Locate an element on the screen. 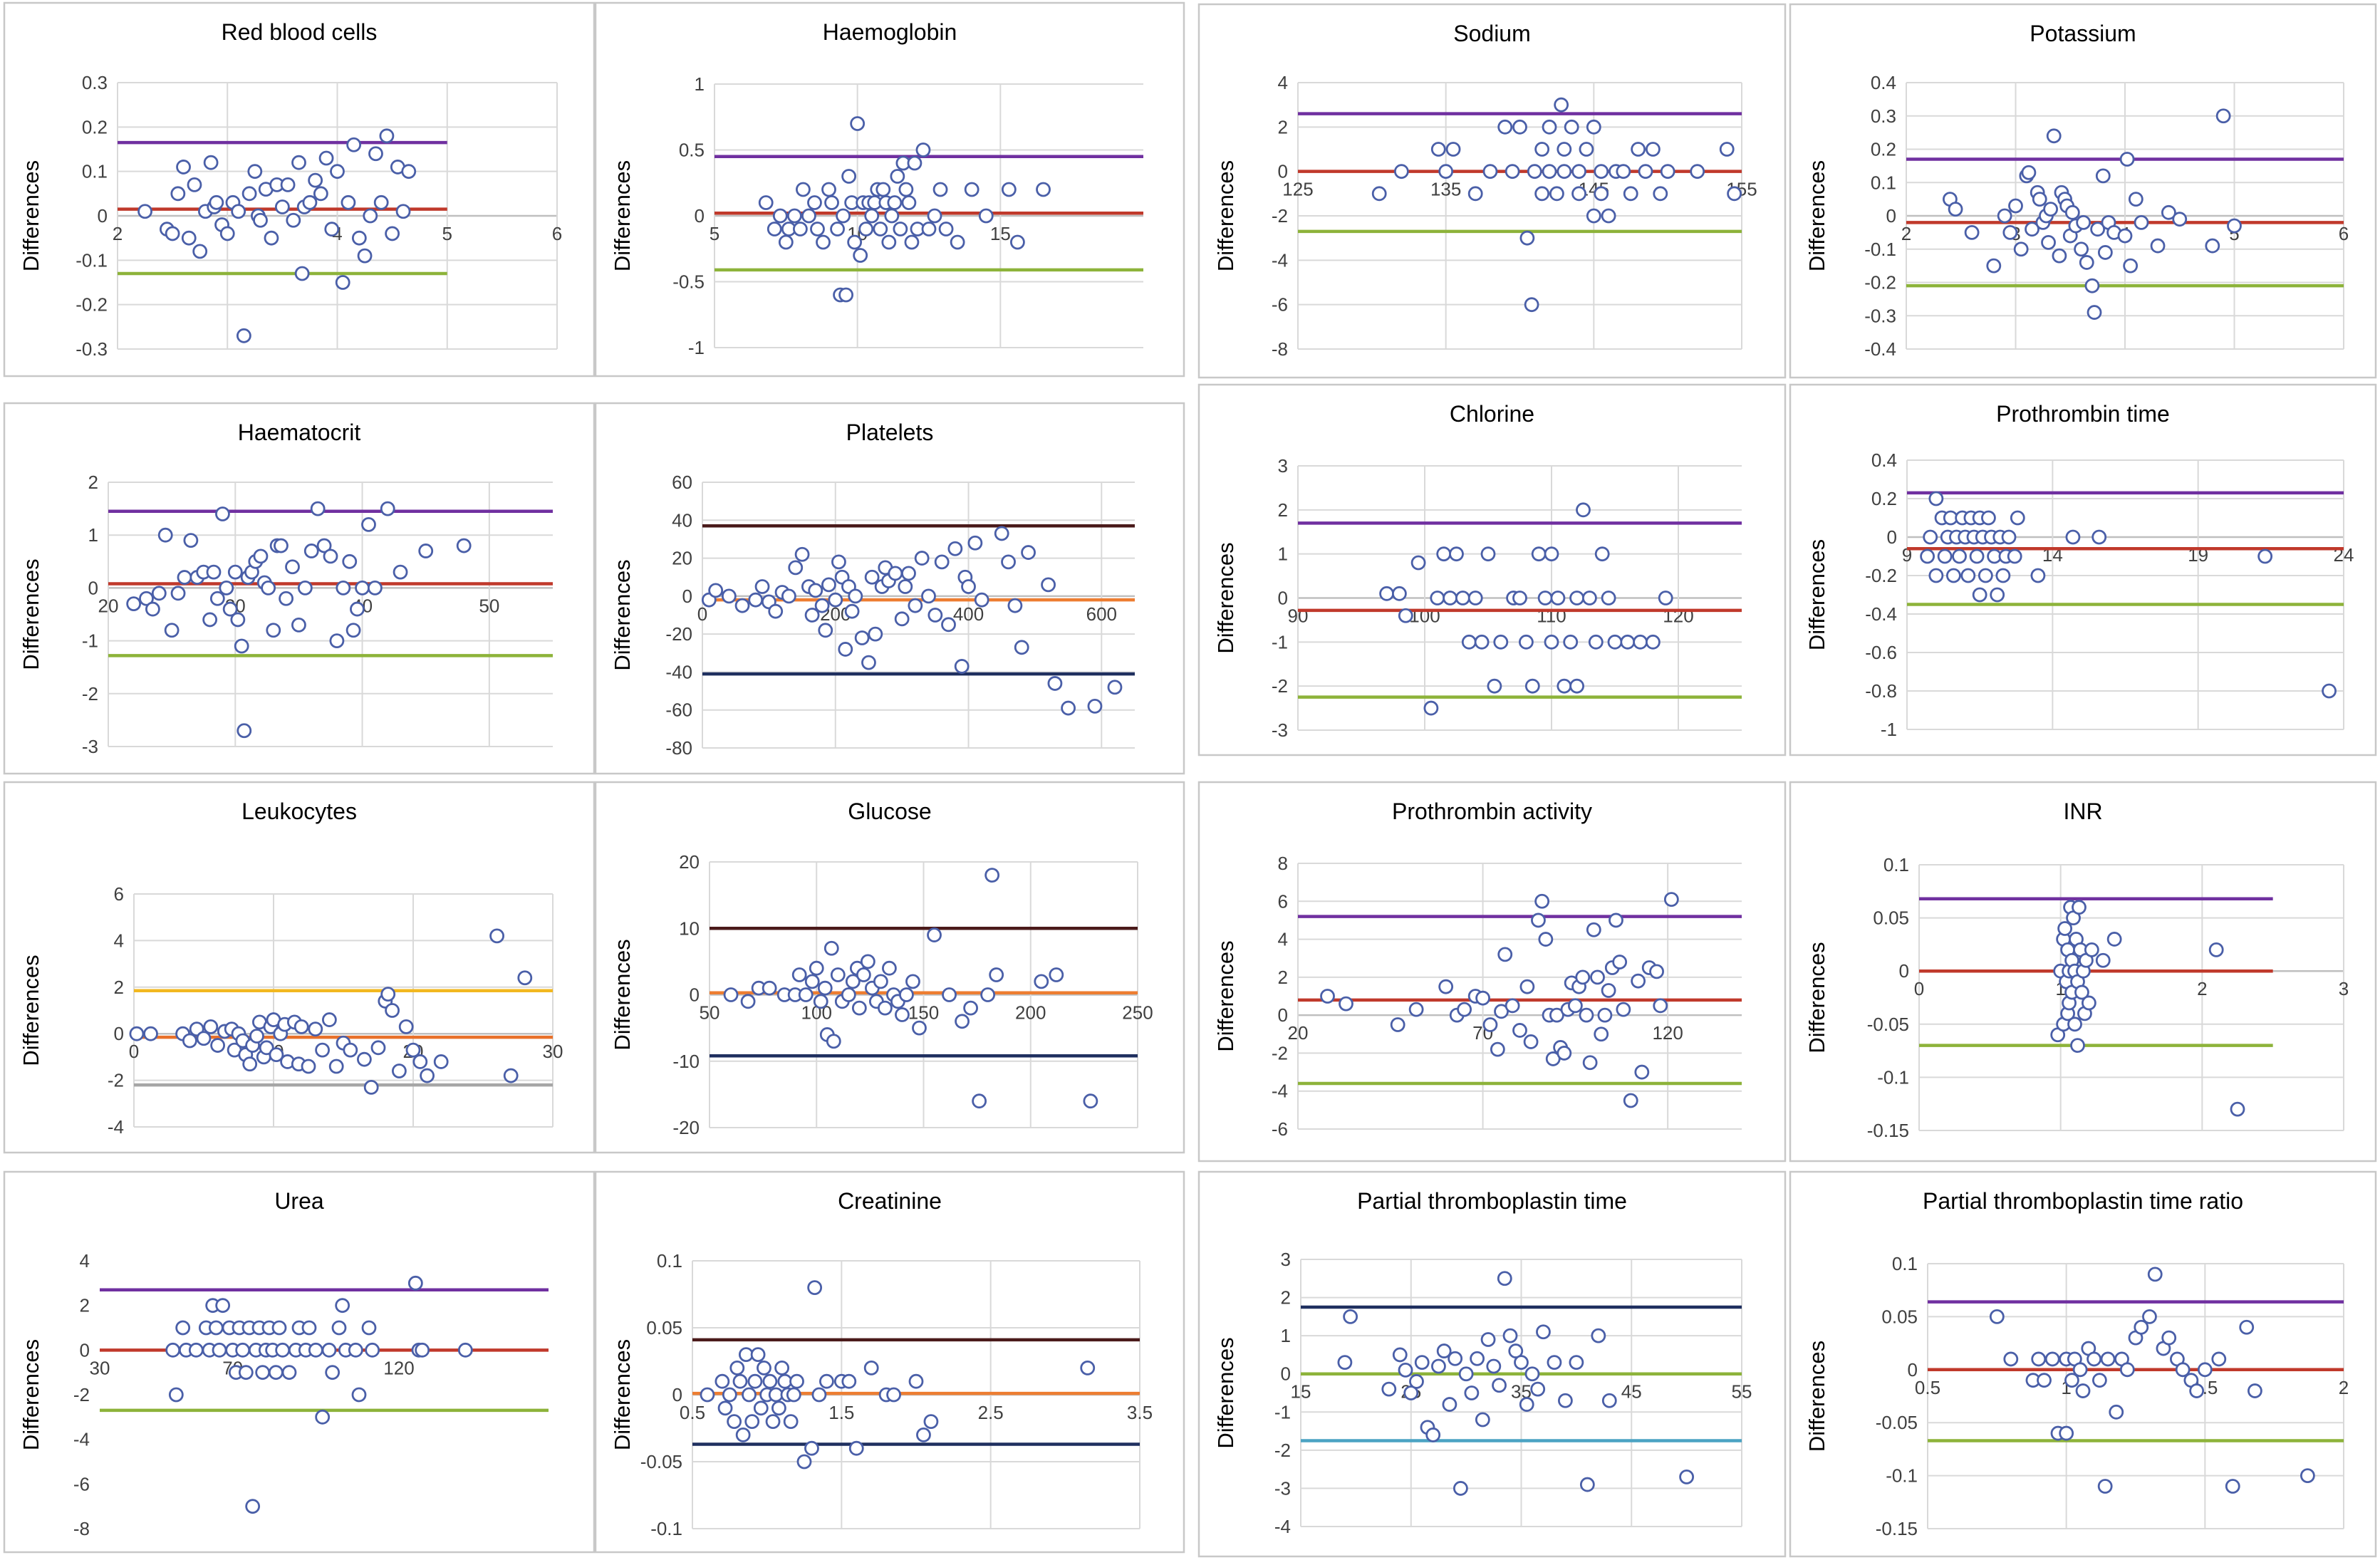  x-tick-label: 6 is located at coordinates (2344, 233).